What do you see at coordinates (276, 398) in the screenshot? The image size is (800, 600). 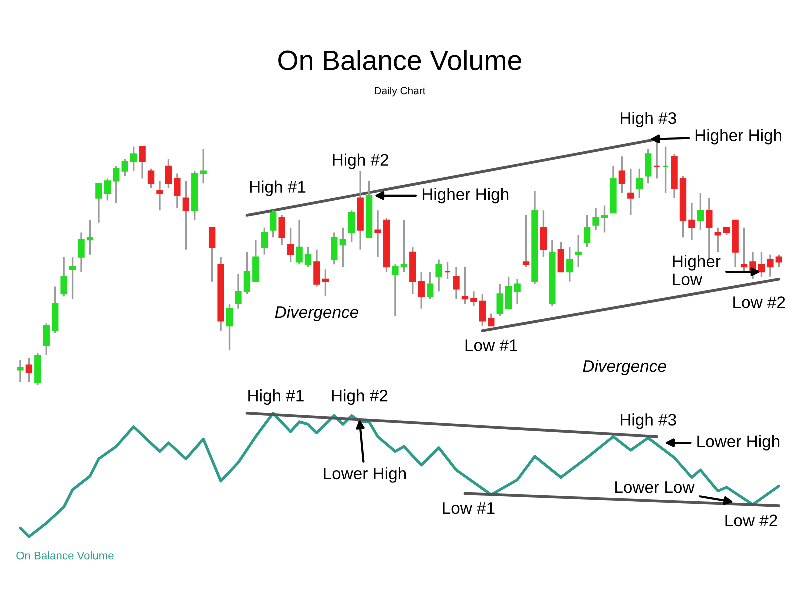 I see `text: High #1` at bounding box center [276, 398].